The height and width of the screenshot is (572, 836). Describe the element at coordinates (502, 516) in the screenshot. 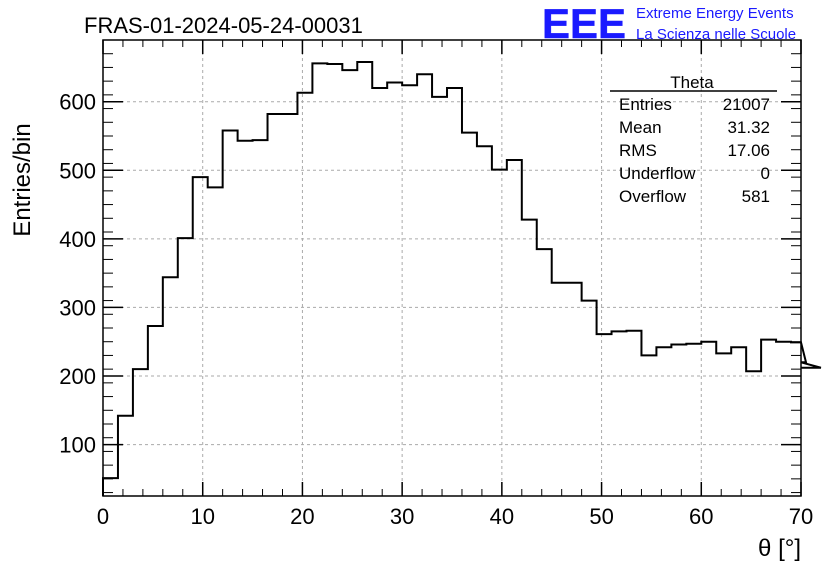

I see `x-tick-label: 40` at that location.